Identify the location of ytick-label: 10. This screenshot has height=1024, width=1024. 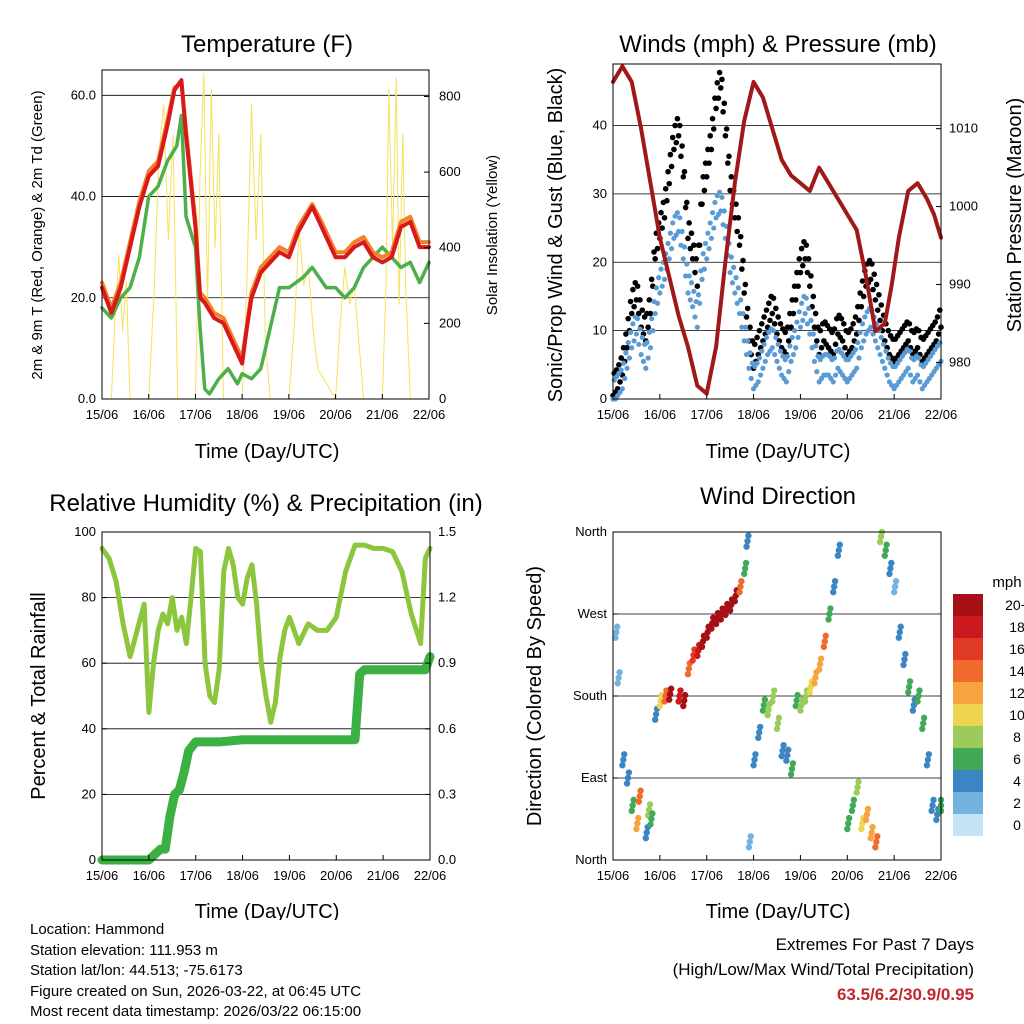
(600, 330).